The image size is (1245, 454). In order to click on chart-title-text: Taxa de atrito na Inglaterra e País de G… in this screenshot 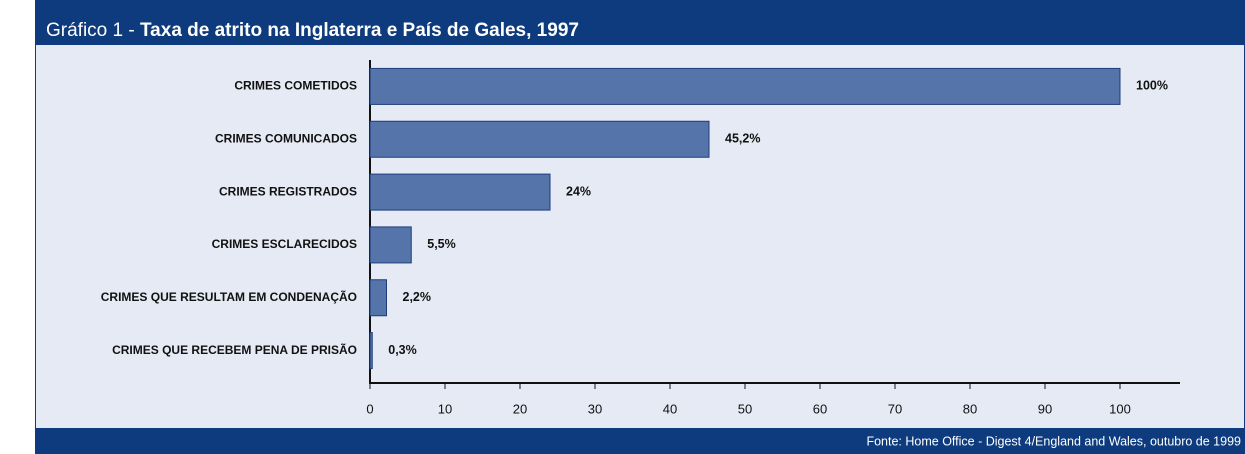, I will do `click(359, 30)`.